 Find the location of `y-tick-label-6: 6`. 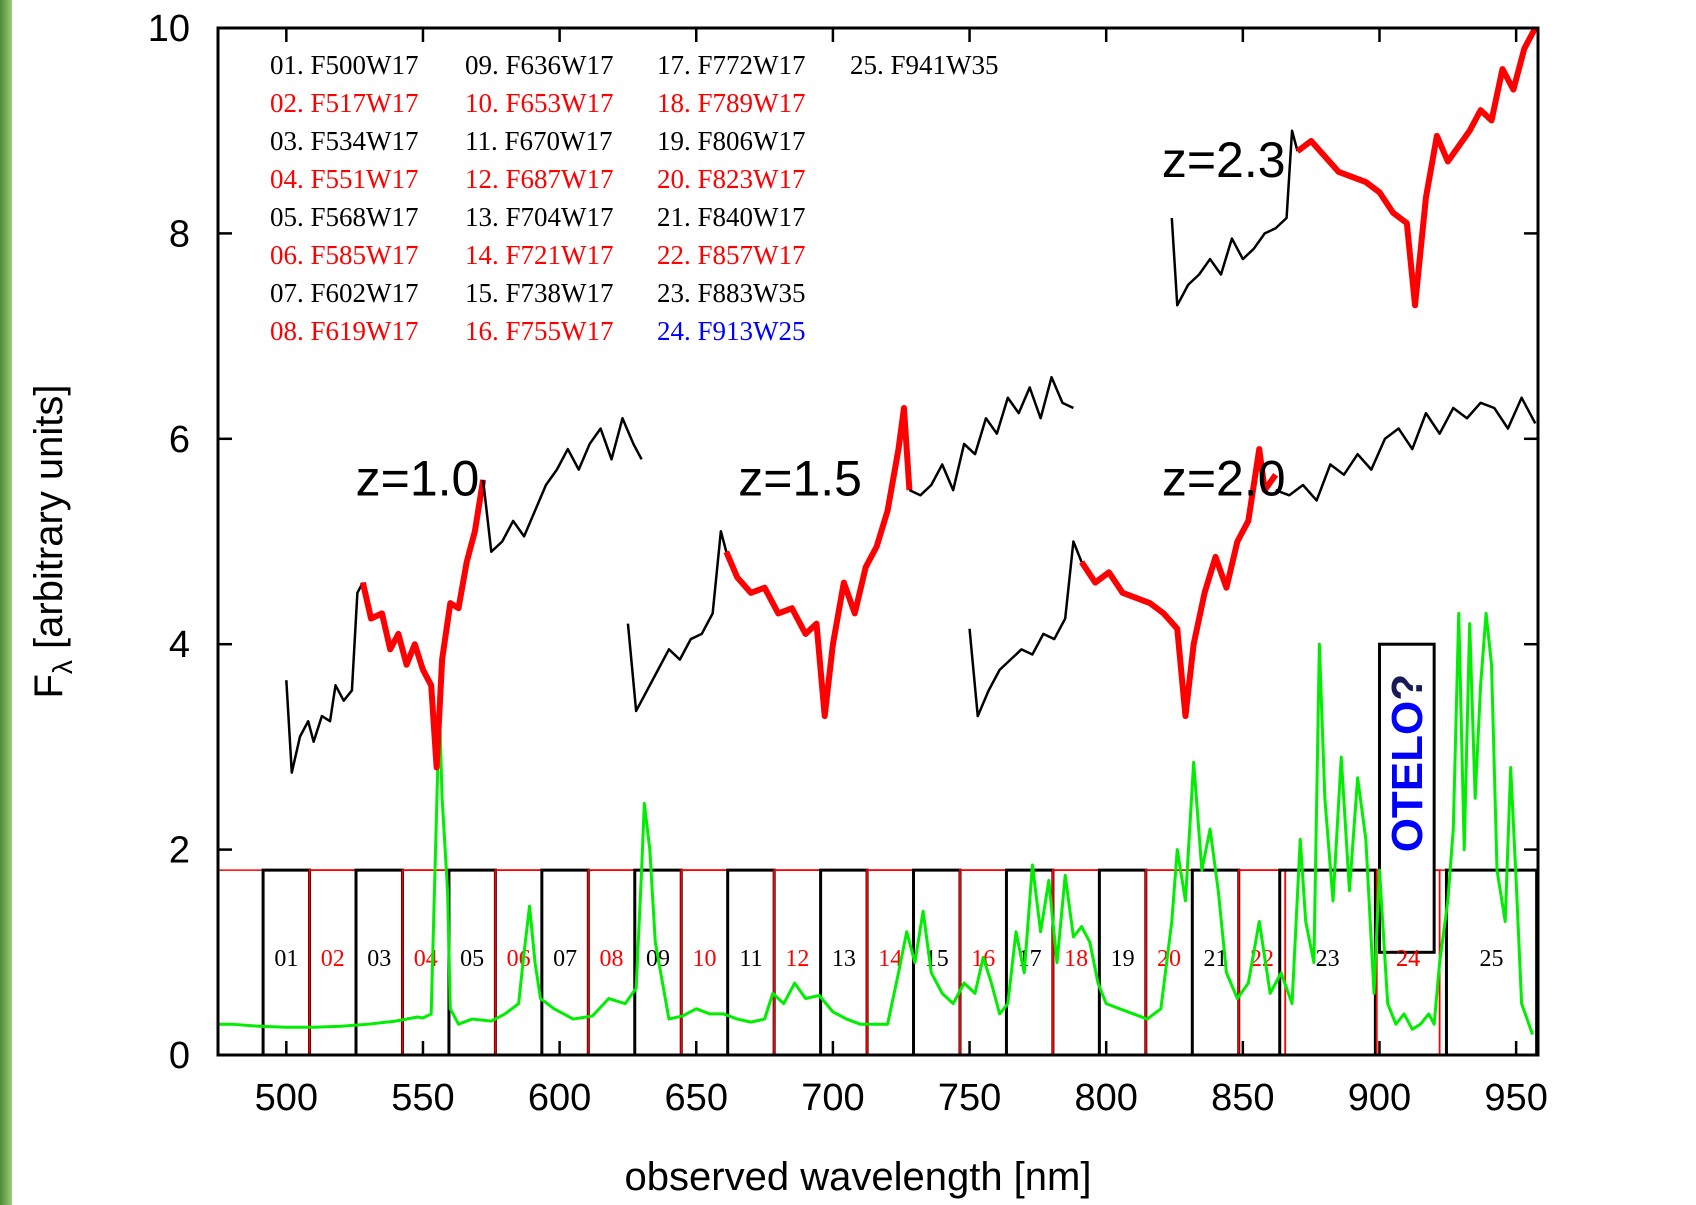

y-tick-label-6: 6 is located at coordinates (179, 440).